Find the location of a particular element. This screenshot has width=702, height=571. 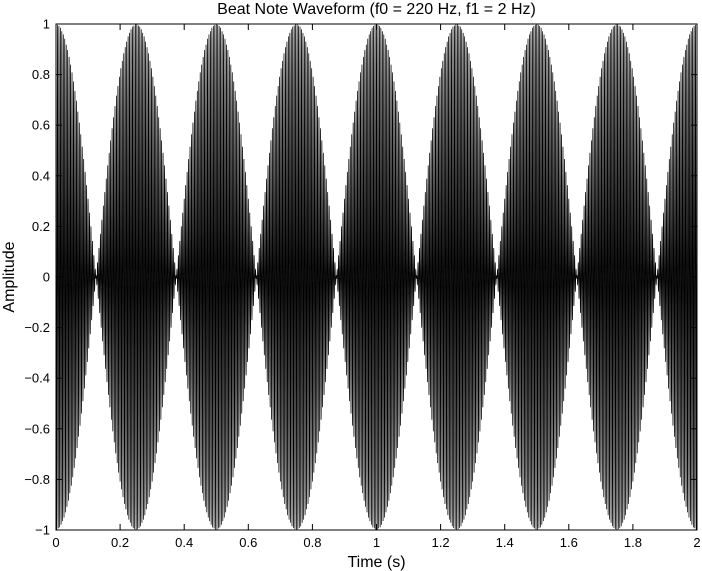

y-tick-label: 1 is located at coordinates (46, 24).